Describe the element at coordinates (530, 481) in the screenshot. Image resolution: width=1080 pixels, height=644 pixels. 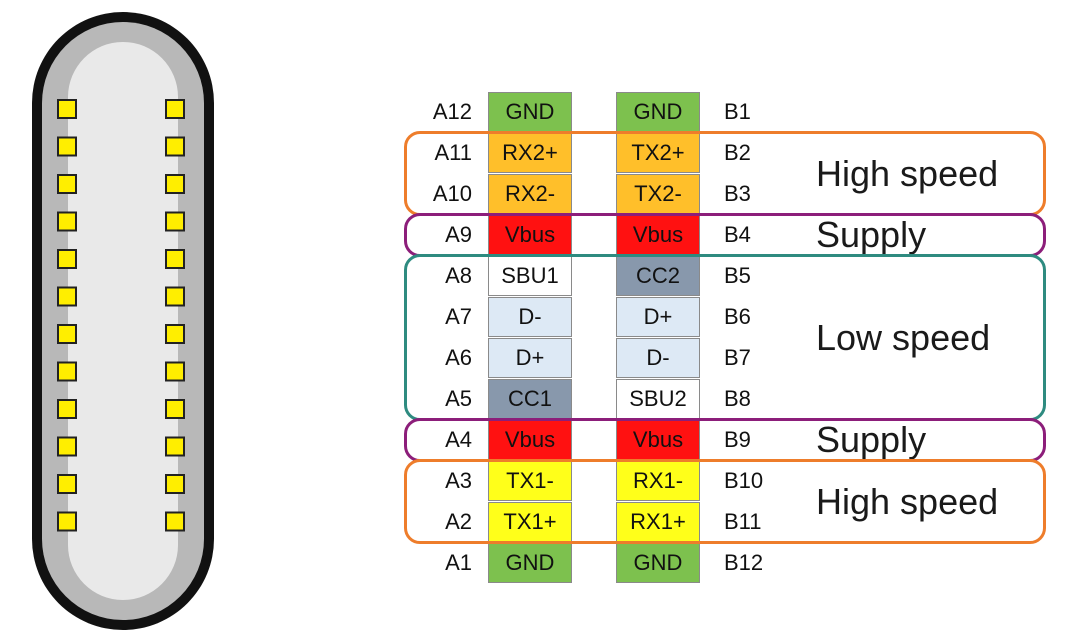
I see `signal-box-left: TX1-` at that location.